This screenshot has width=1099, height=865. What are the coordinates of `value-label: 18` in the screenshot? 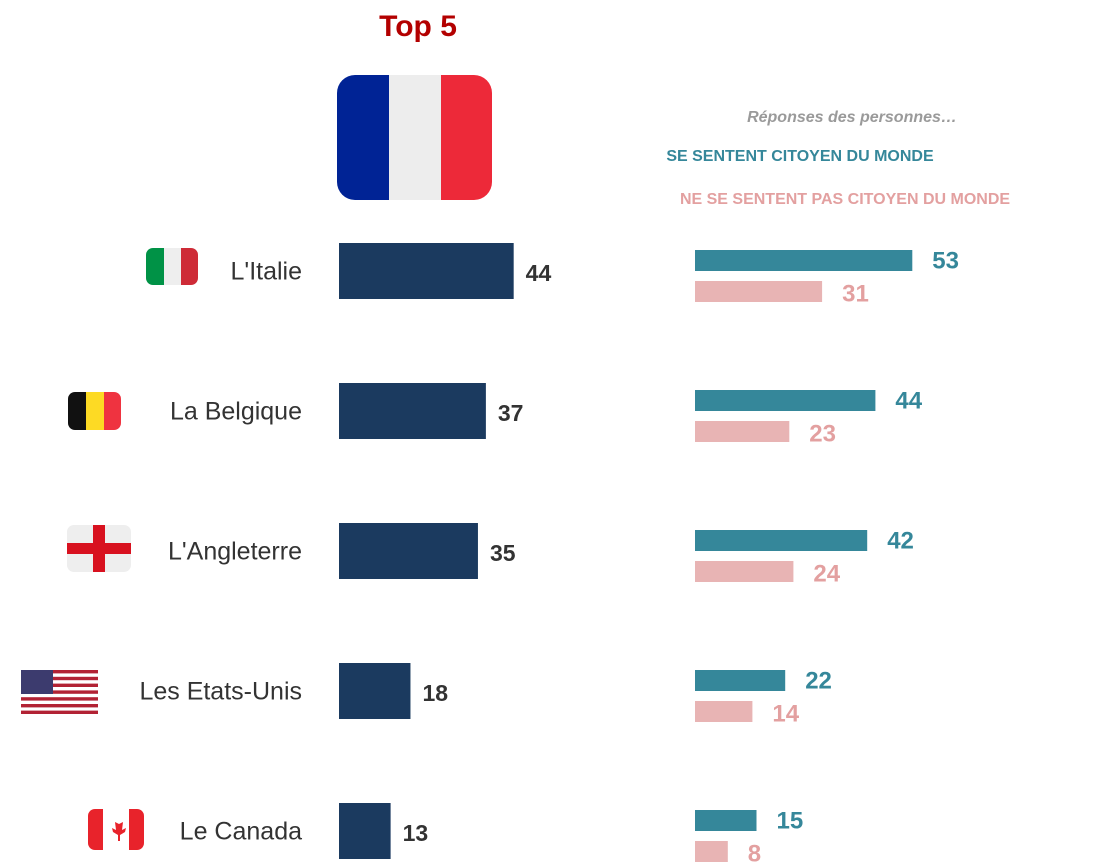 It's located at (435, 693).